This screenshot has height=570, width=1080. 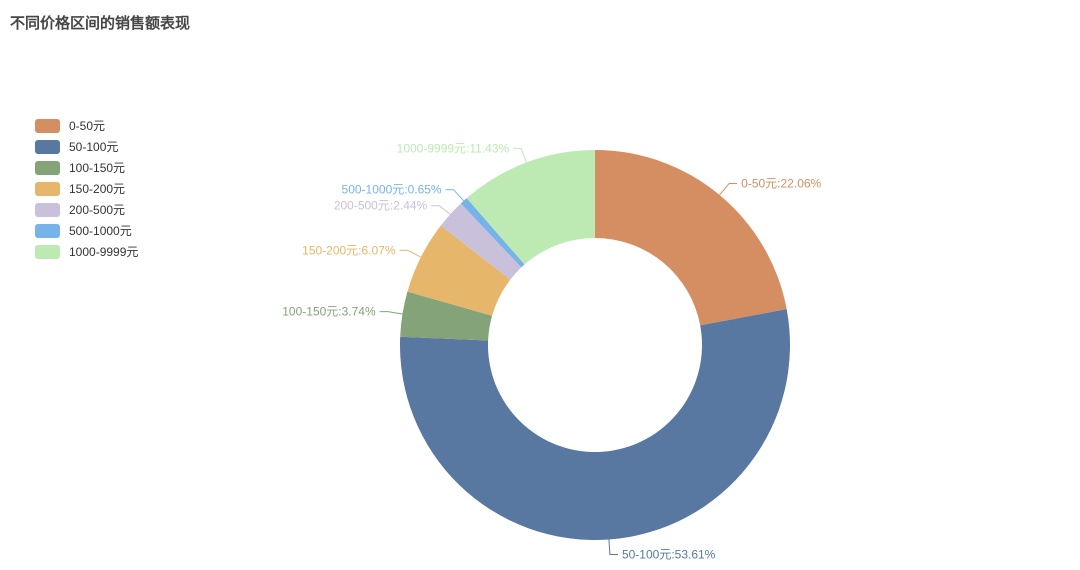 I want to click on legend-item-500-1000元: 500-1000元, so click(x=86, y=231).